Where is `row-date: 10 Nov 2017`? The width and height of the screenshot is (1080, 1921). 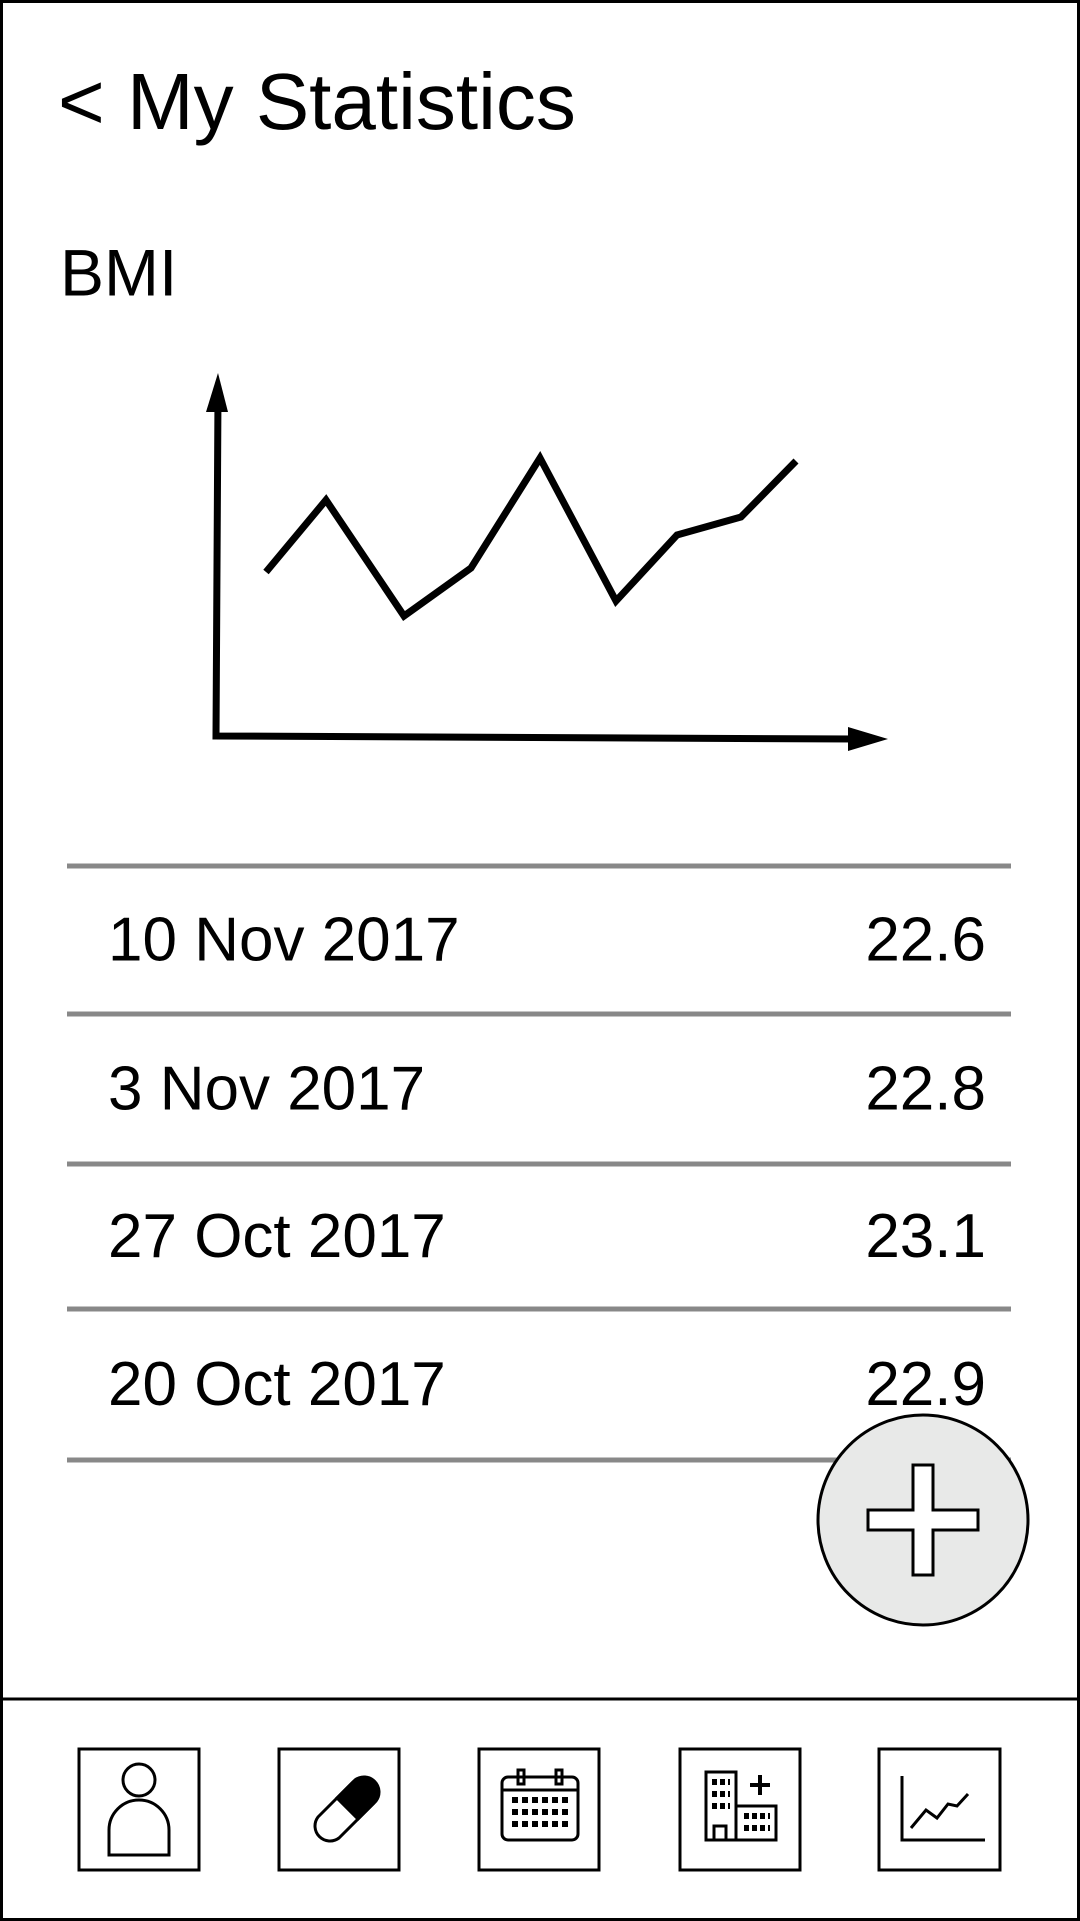
row-date: 10 Nov 2017 is located at coordinates (284, 939).